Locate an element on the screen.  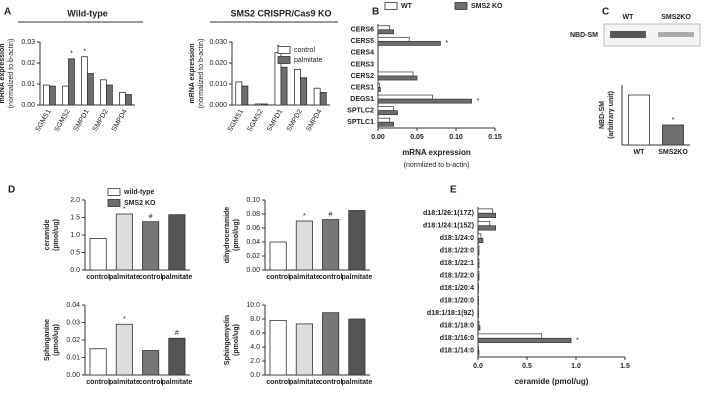
x-tick-label: 0.00 is located at coordinates (378, 137).